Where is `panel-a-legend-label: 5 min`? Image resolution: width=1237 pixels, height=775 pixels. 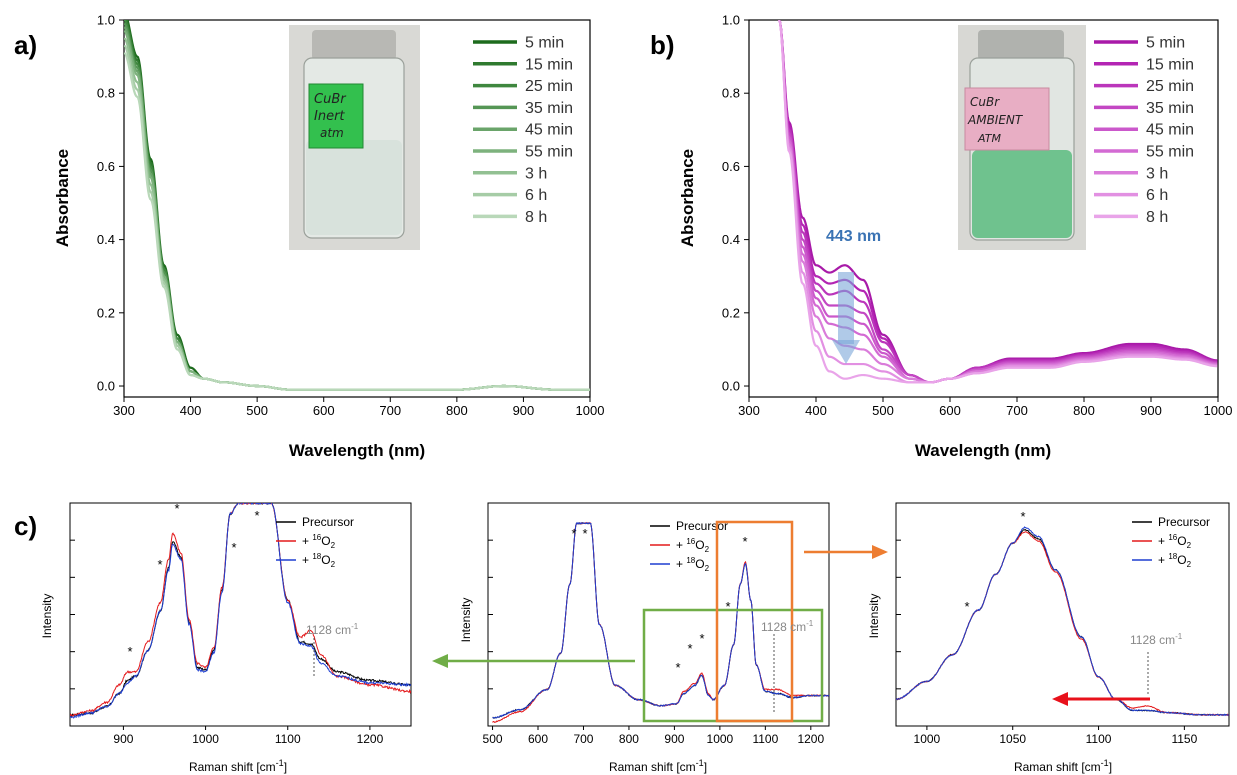 panel-a-legend-label: 5 min is located at coordinates (544, 43).